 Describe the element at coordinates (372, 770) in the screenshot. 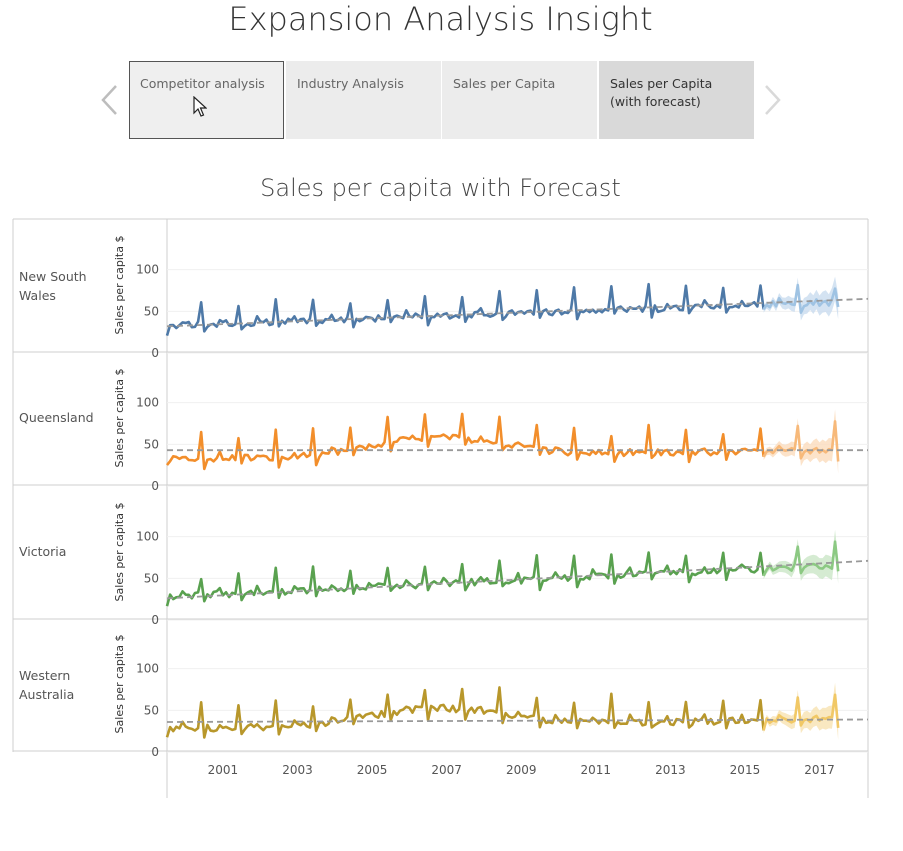

I see `x-tick-label: 2005` at that location.